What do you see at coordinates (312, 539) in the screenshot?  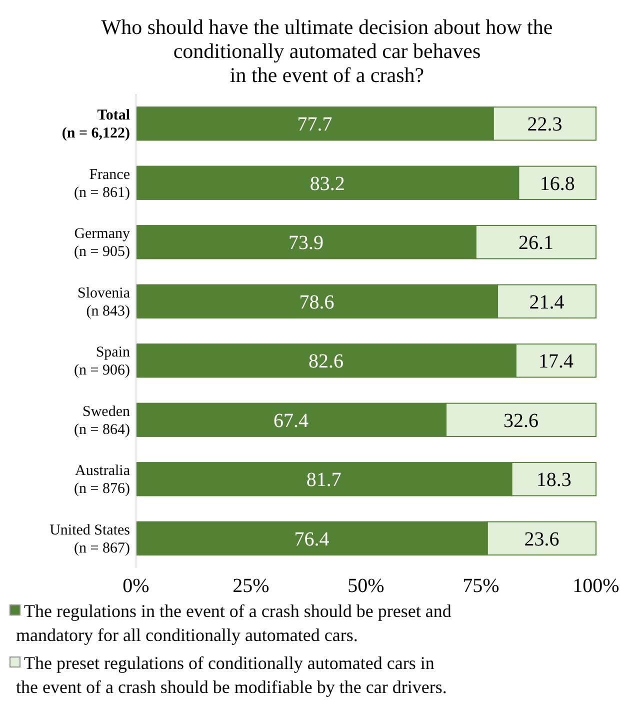 I see `data-label: 76.4` at bounding box center [312, 539].